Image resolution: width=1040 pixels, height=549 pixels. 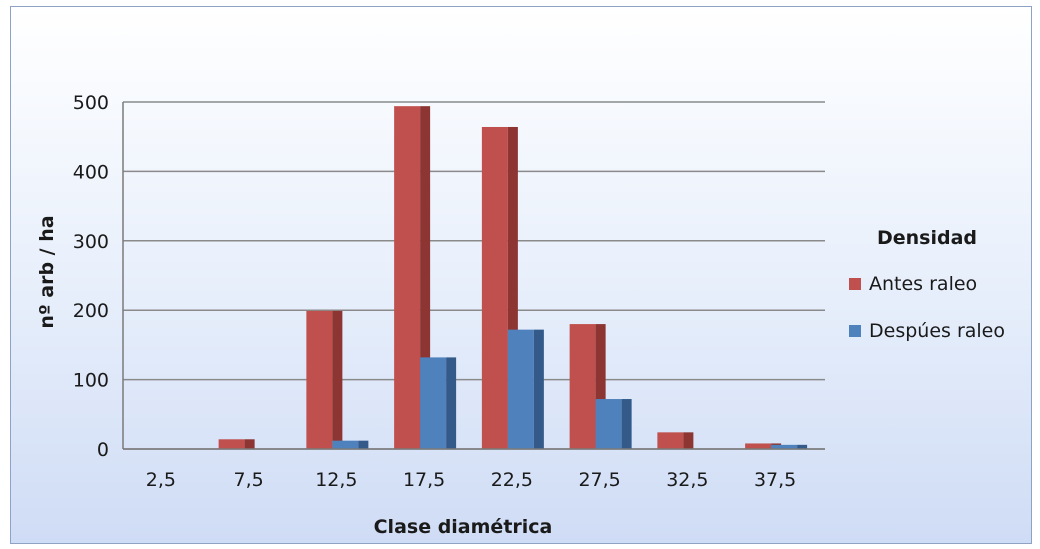 What do you see at coordinates (91, 242) in the screenshot?
I see `y-tick-label: 300` at bounding box center [91, 242].